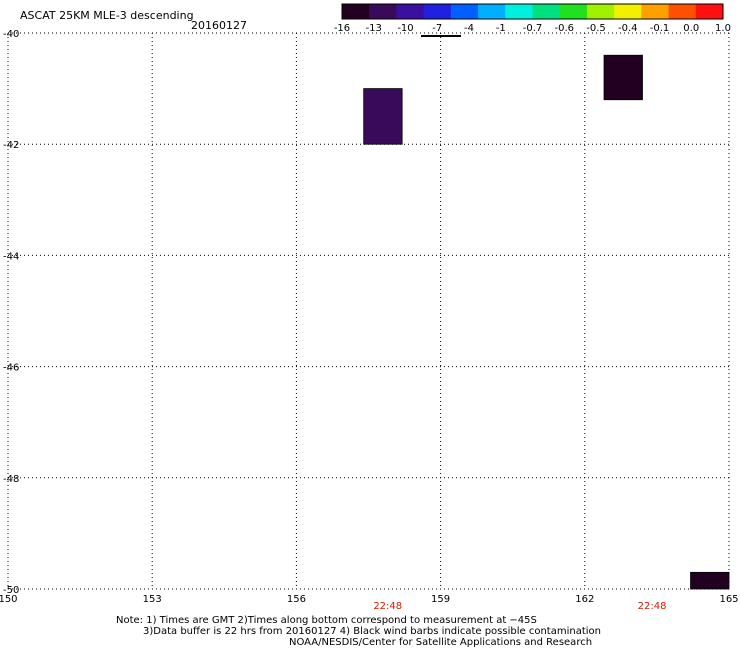  Describe the element at coordinates (564, 28) in the screenshot. I see `colorbar-label: -0.6` at that location.